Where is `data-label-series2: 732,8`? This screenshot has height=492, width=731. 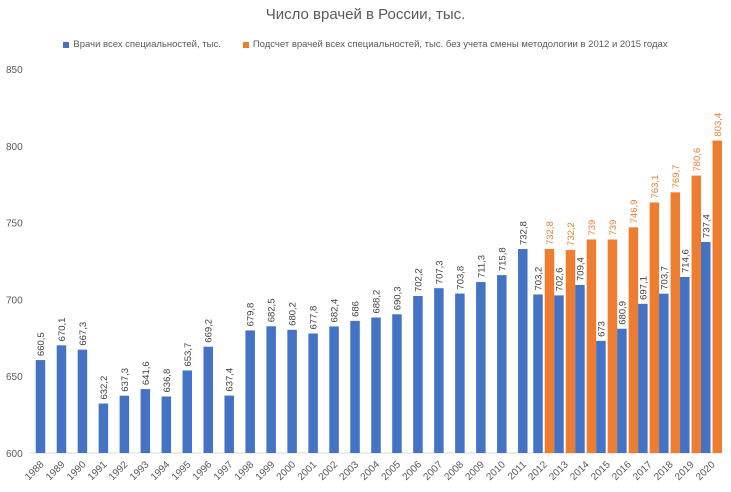 data-label-series2: 732,8 is located at coordinates (550, 233).